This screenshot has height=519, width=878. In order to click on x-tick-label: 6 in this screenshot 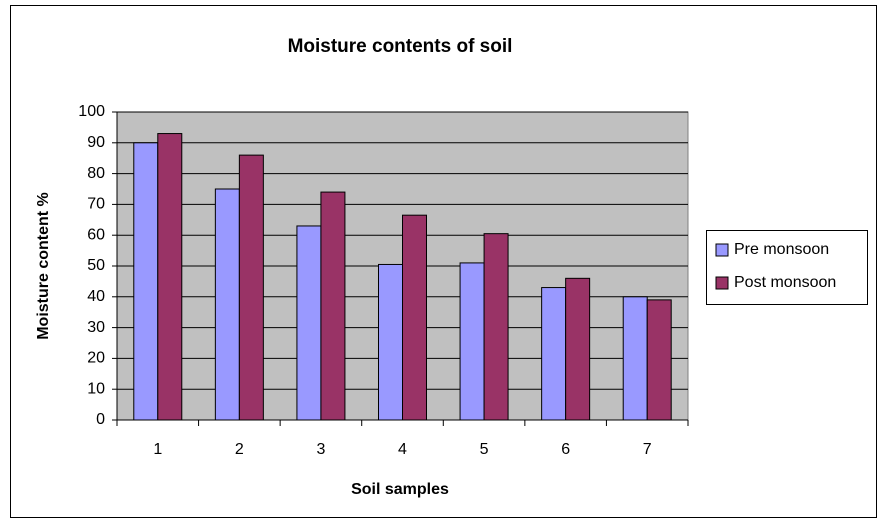, I will do `click(565, 449)`.